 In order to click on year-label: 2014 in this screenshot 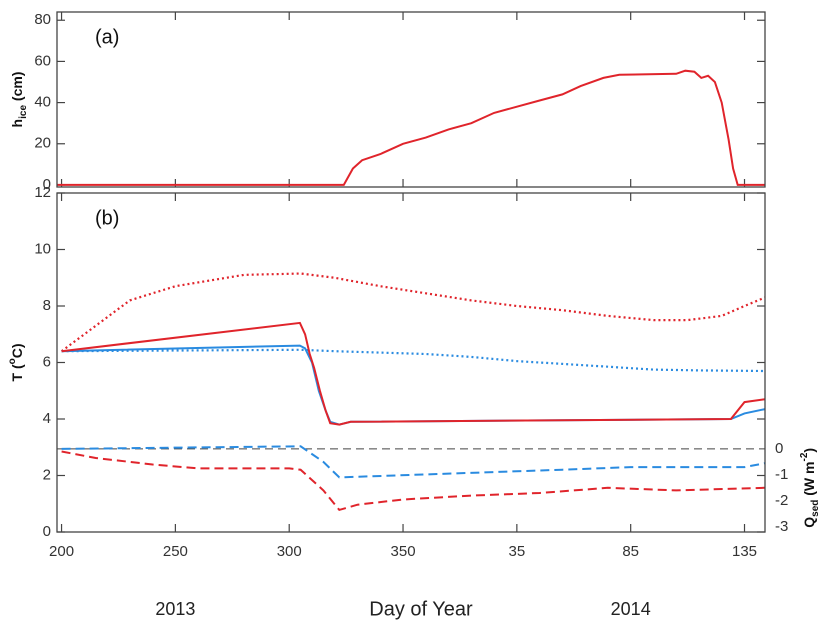, I will do `click(631, 609)`.